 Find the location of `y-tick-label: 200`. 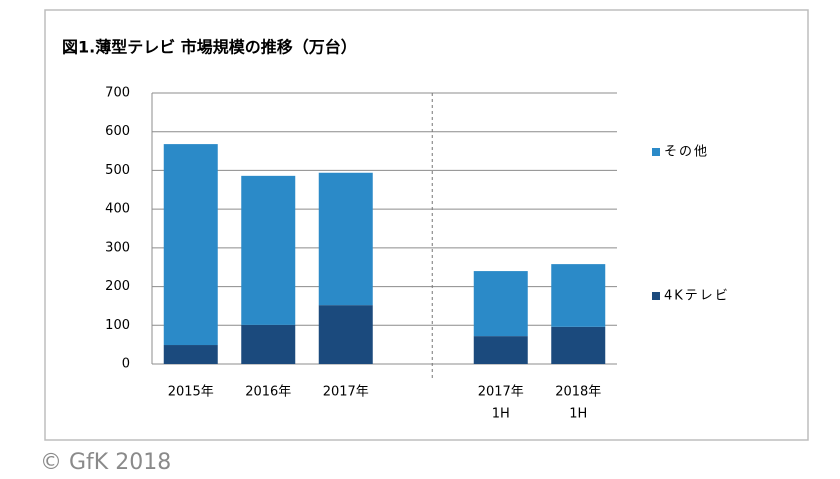

y-tick-label: 200 is located at coordinates (117, 286).